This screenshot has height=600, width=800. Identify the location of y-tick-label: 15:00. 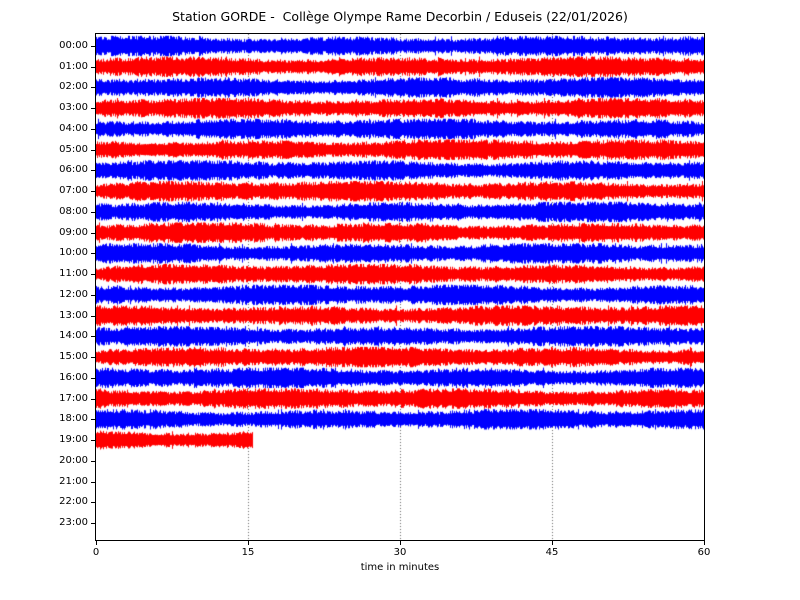
(73, 357).